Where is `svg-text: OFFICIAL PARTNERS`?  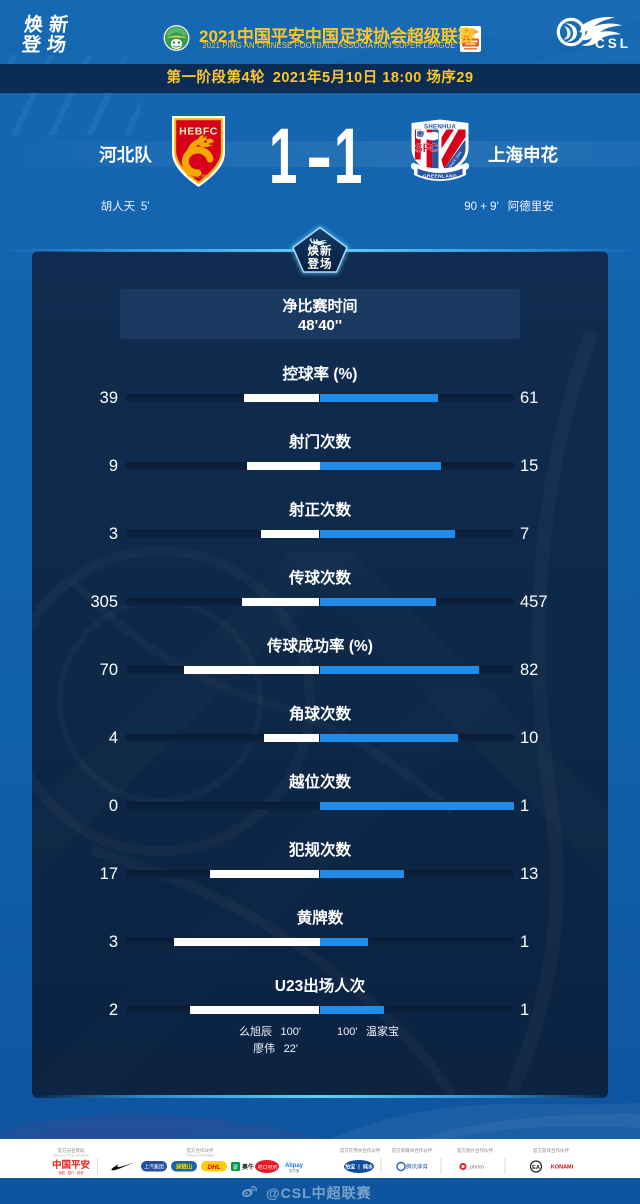 svg-text: OFFICIAL PARTNERS is located at coordinates (200, 1156).